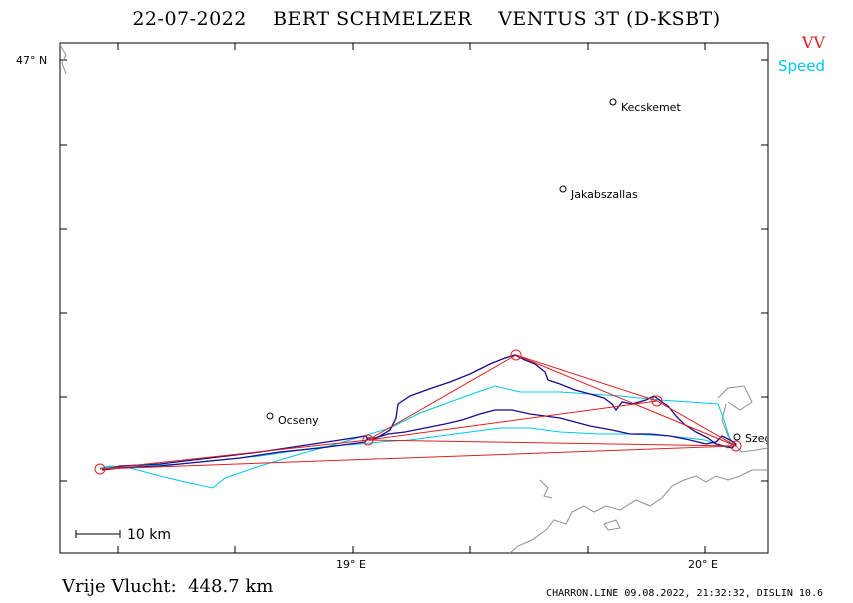 The image size is (853, 603). I want to click on distance-readout: Vrije Vlucht: 448.7 km, so click(167, 586).